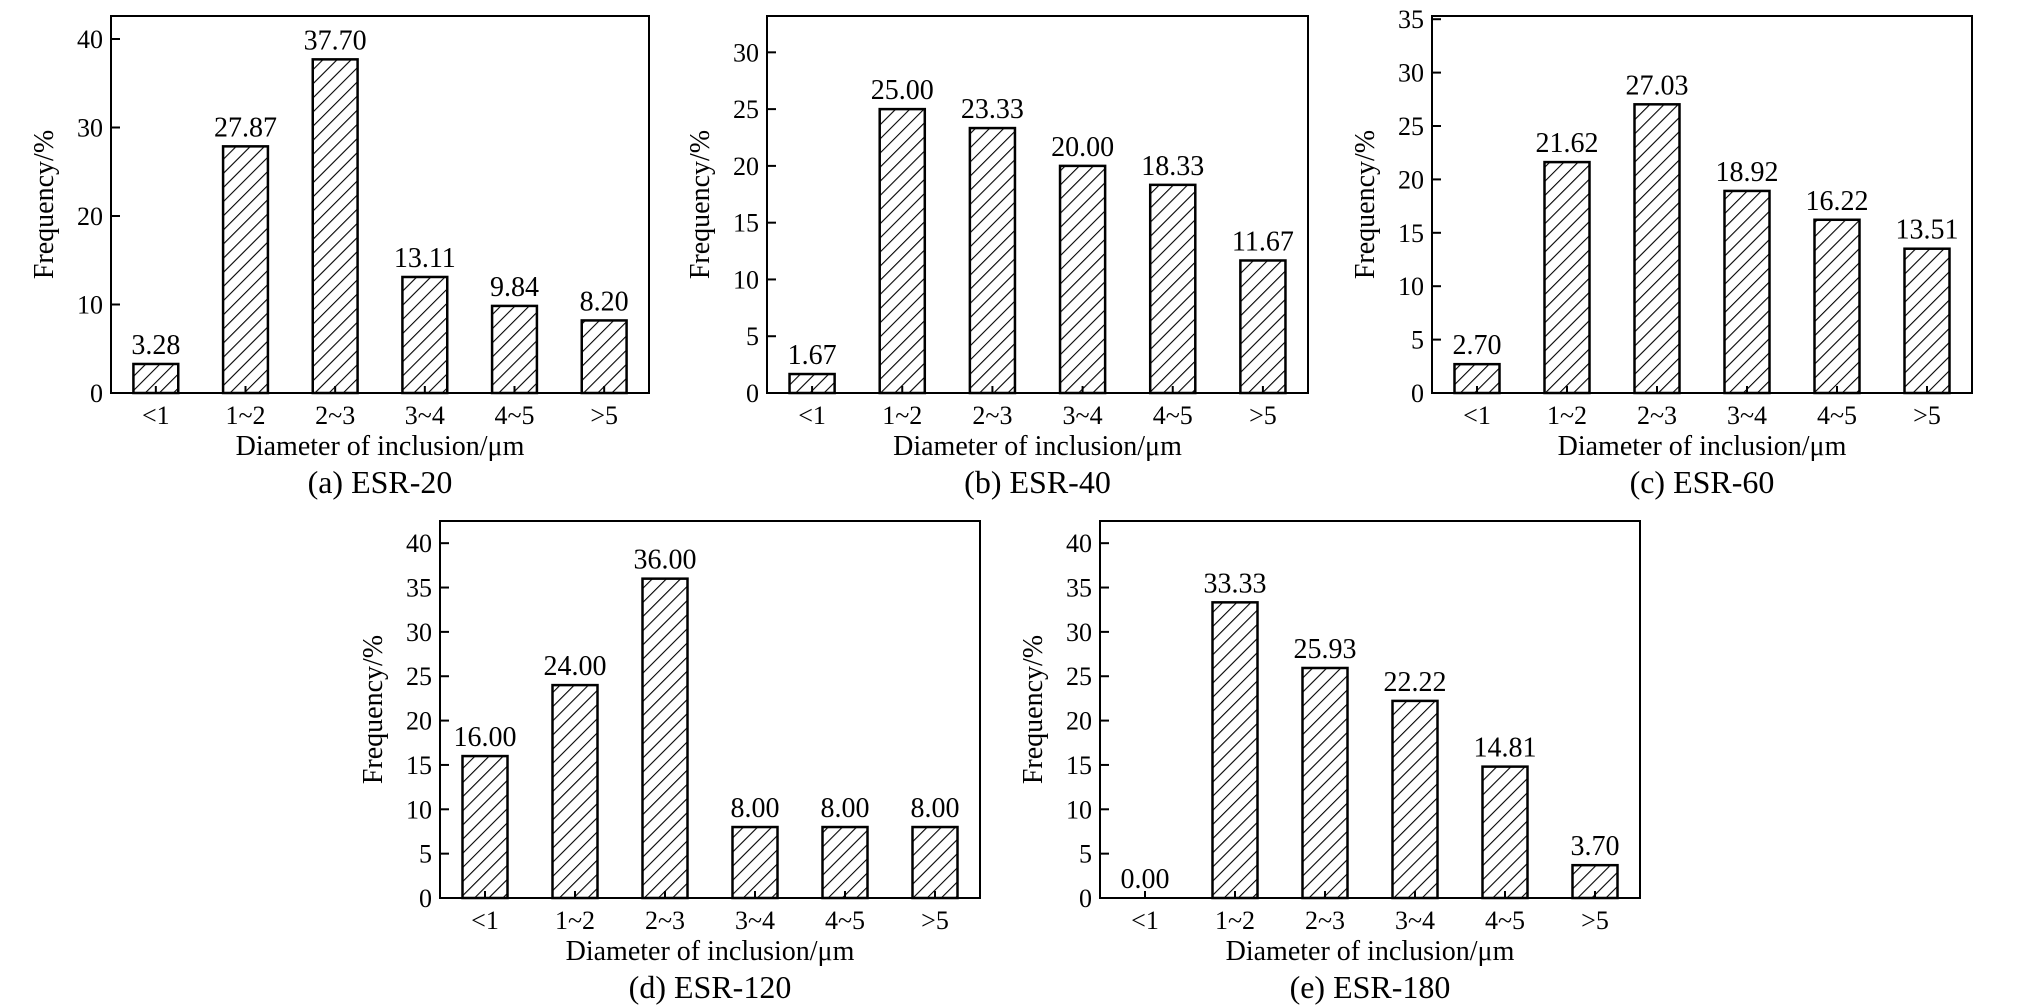  What do you see at coordinates (575, 666) in the screenshot?
I see `bar-value-label: 24.00` at bounding box center [575, 666].